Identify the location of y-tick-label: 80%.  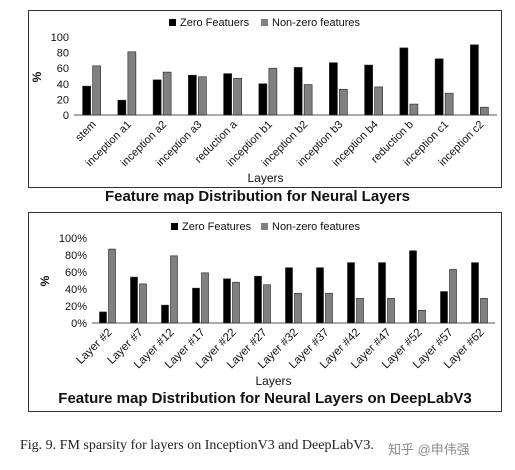
(76, 256).